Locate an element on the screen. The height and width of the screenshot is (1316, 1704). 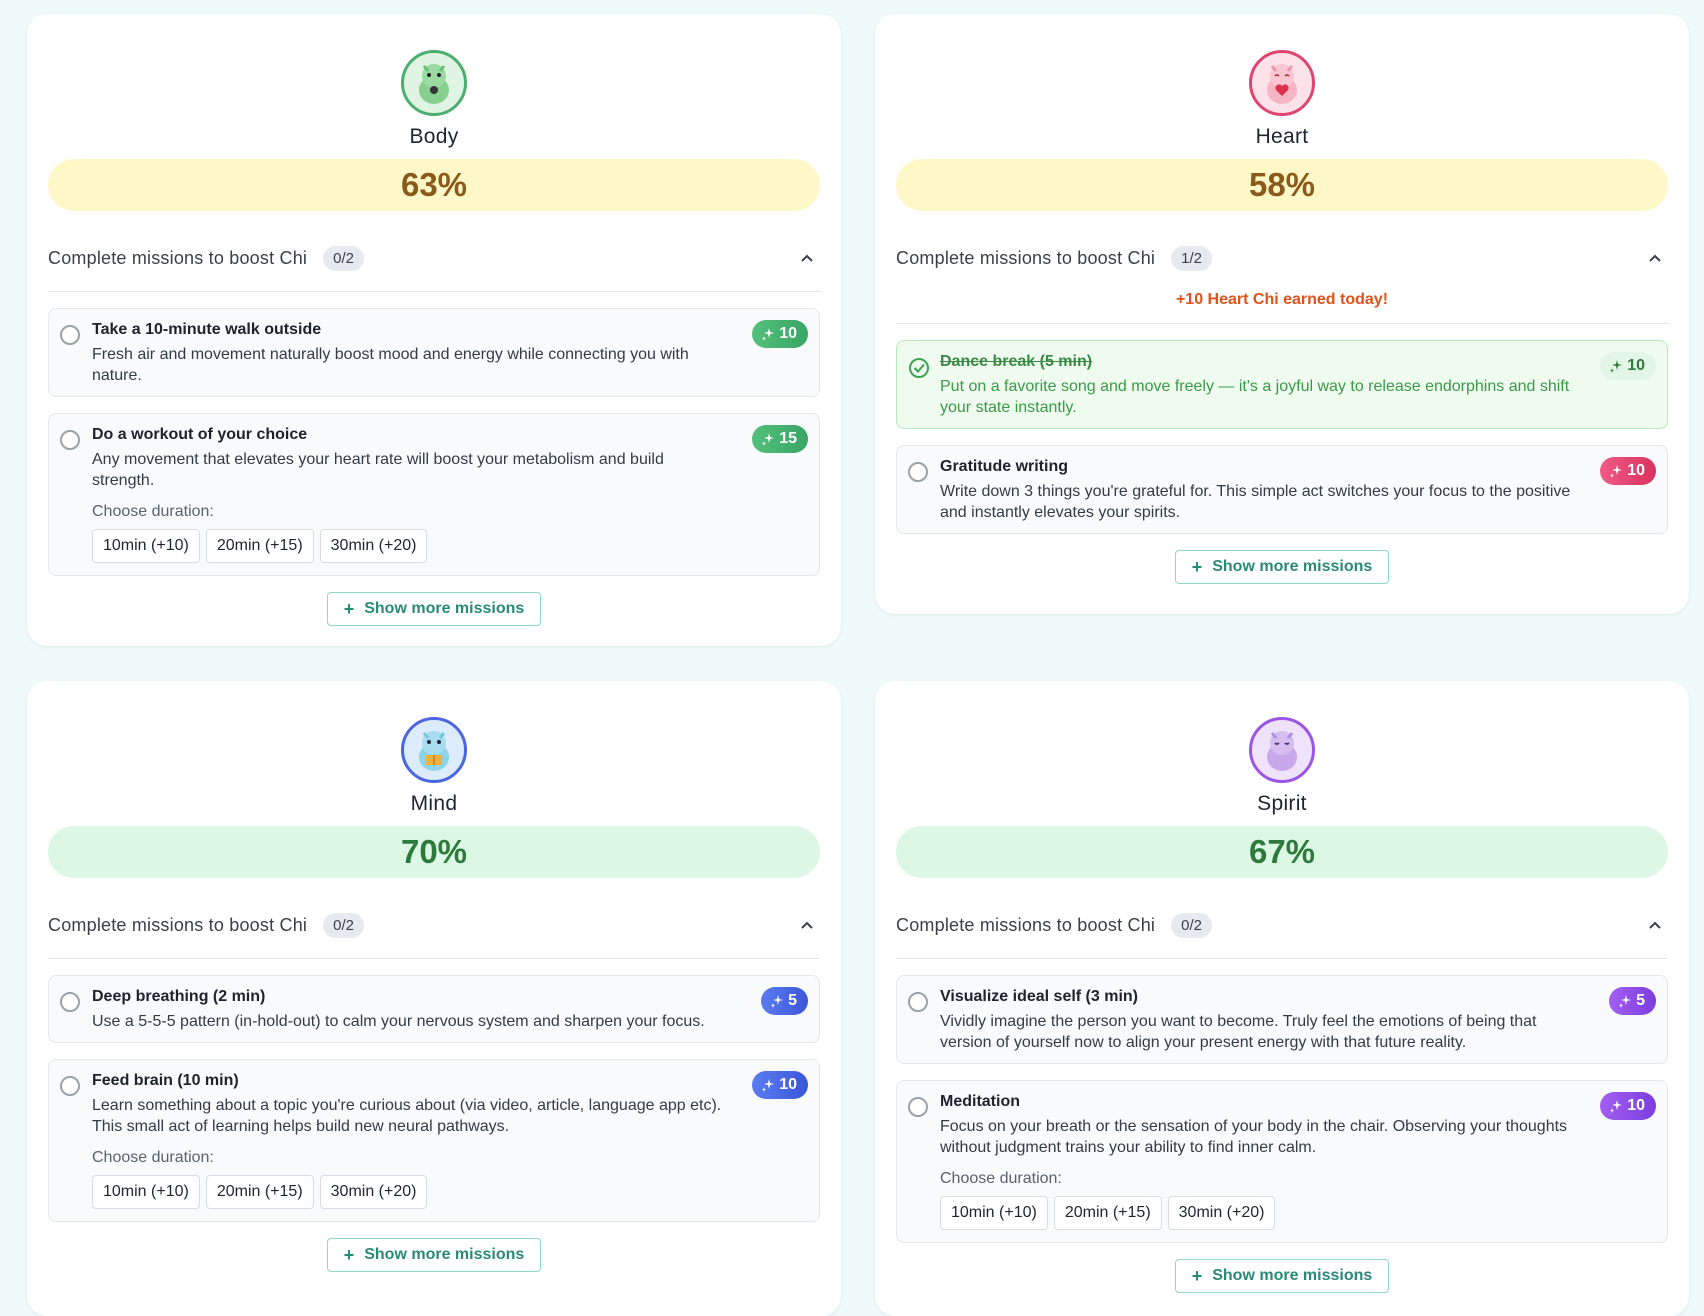
duration-options: 10min (+10) 20min (+15) 30min (+20) is located at coordinates (410, 1192).